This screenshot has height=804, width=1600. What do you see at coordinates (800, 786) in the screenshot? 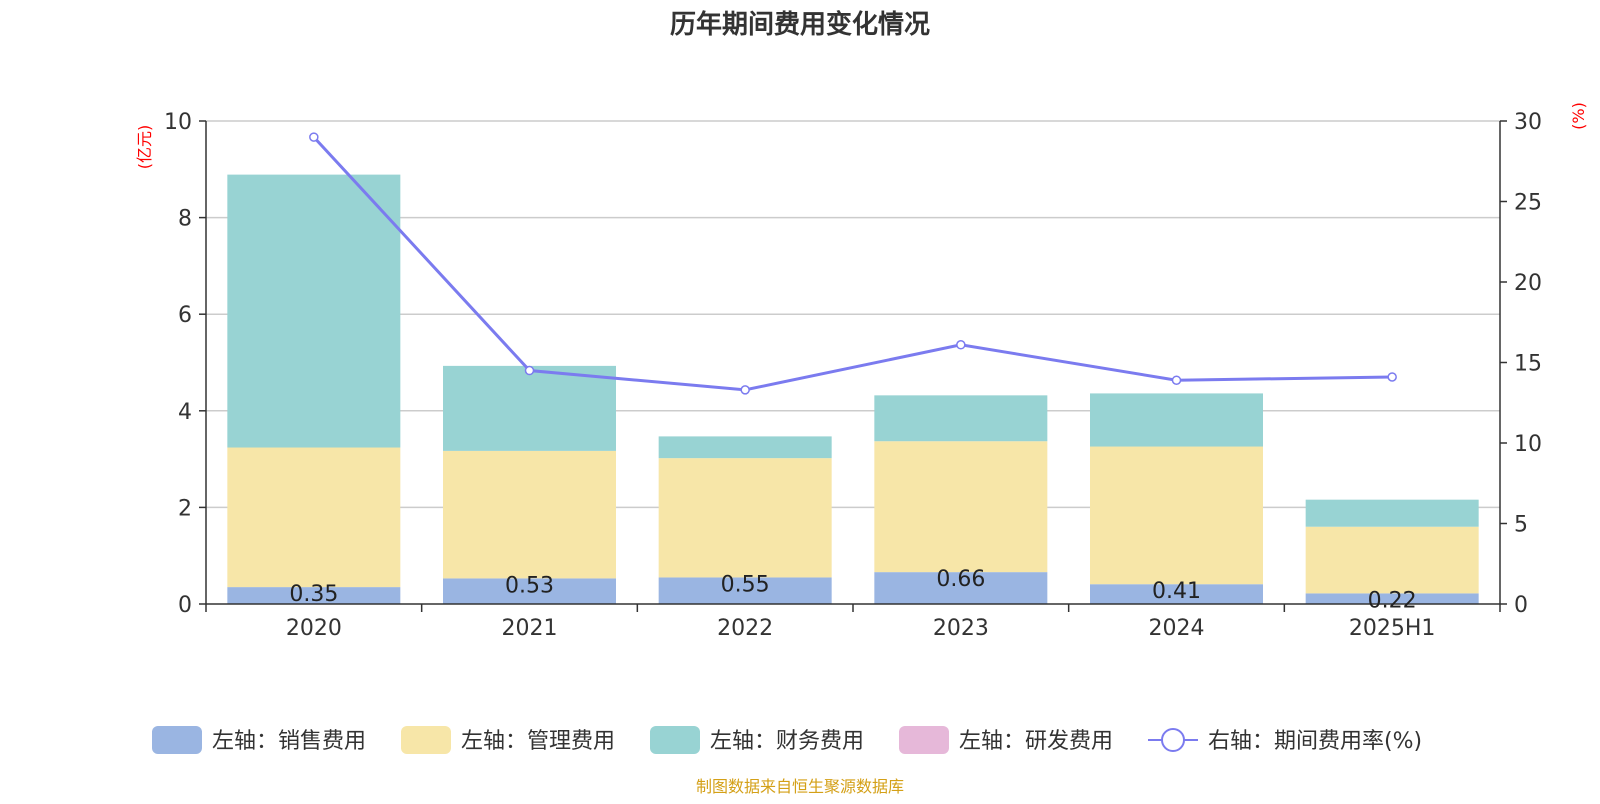
I see `source-note: 制图数据来自恒生聚源数据库` at bounding box center [800, 786].